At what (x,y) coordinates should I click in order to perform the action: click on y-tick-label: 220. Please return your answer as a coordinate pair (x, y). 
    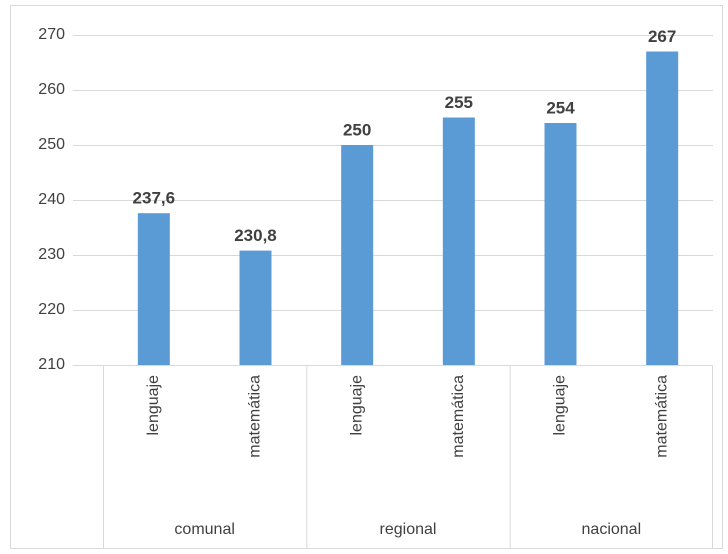
    Looking at the image, I should click on (51, 309).